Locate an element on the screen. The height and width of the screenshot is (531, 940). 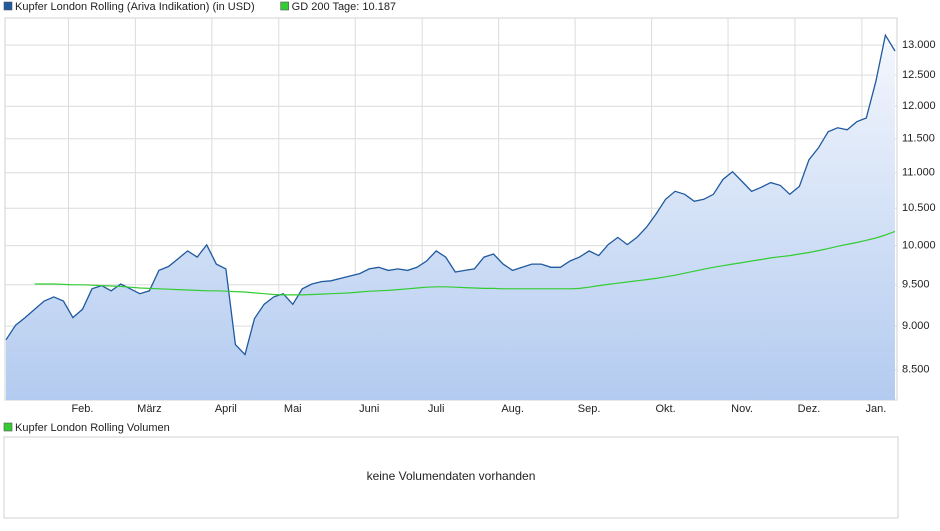
y-tick-label: 10.500 is located at coordinates (919, 208).